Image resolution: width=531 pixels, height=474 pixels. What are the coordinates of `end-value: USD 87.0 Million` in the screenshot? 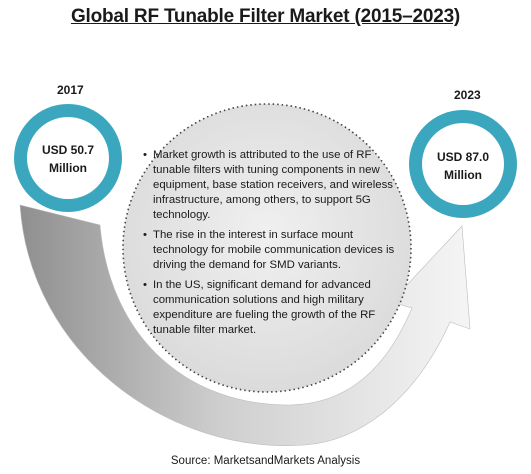 It's located at (463, 166).